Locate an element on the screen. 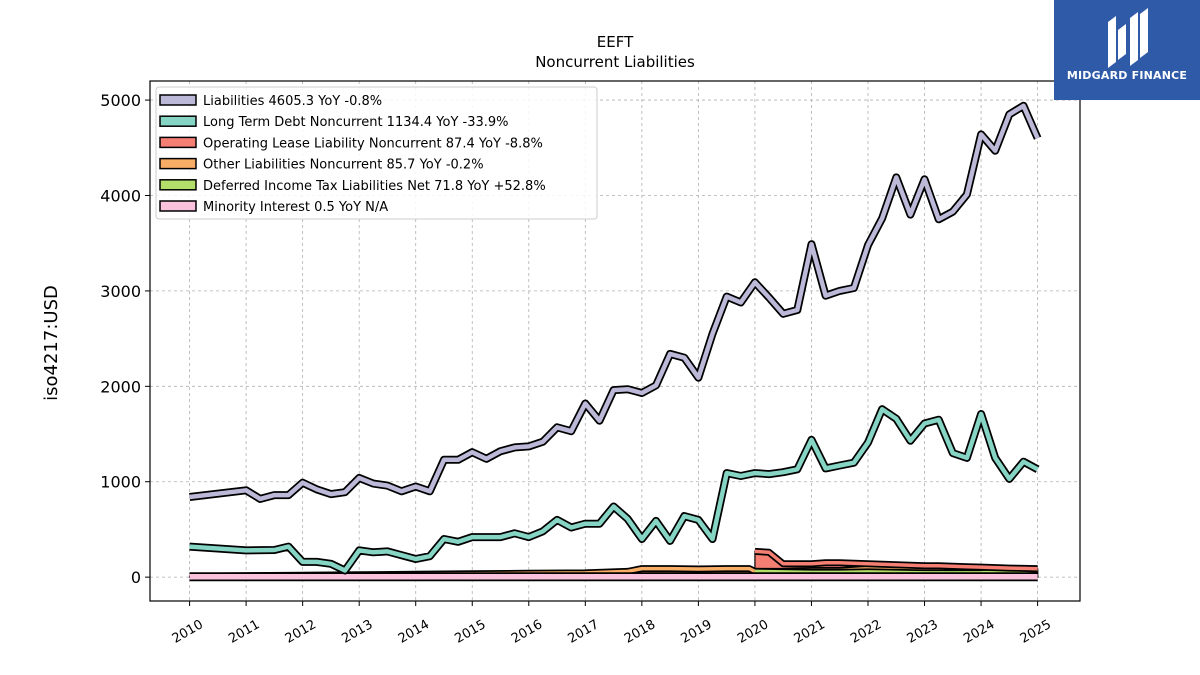 This screenshot has height=675, width=1200. x-tick-label: 2011 is located at coordinates (244, 632).